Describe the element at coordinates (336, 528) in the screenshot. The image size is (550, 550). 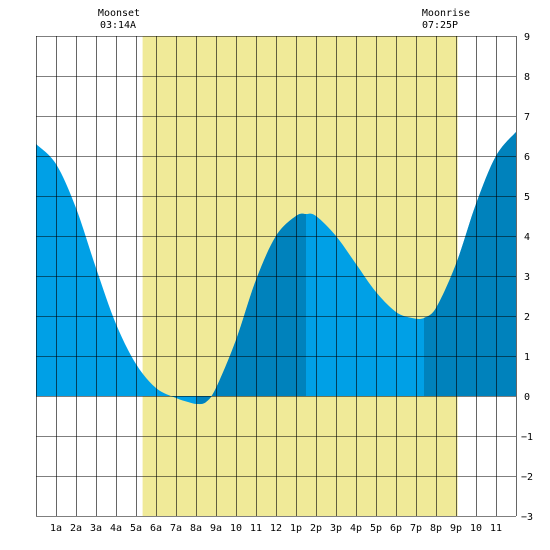
I see `x-tick-label: 3p` at that location.